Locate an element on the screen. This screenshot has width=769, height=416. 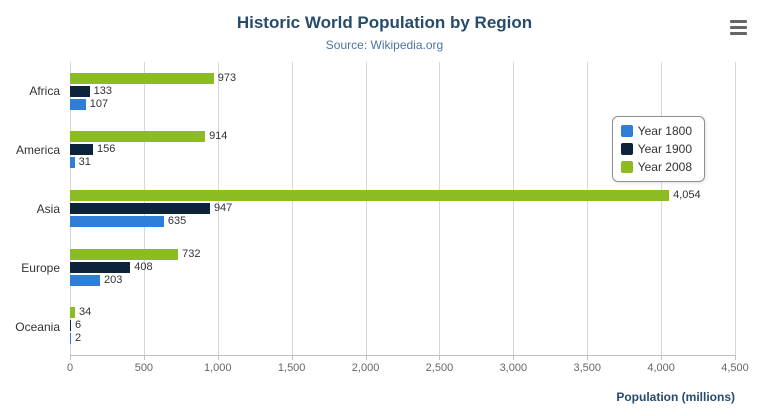
bar-row: 6 is located at coordinates (402, 325).